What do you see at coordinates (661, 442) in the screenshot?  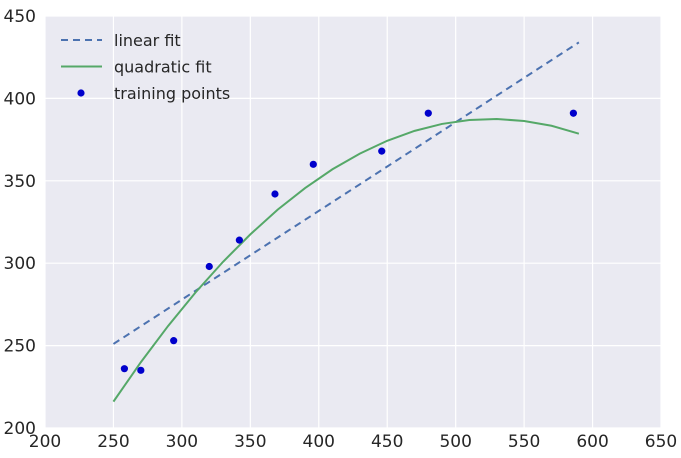 I see `x-tick-label: 650` at bounding box center [661, 442].